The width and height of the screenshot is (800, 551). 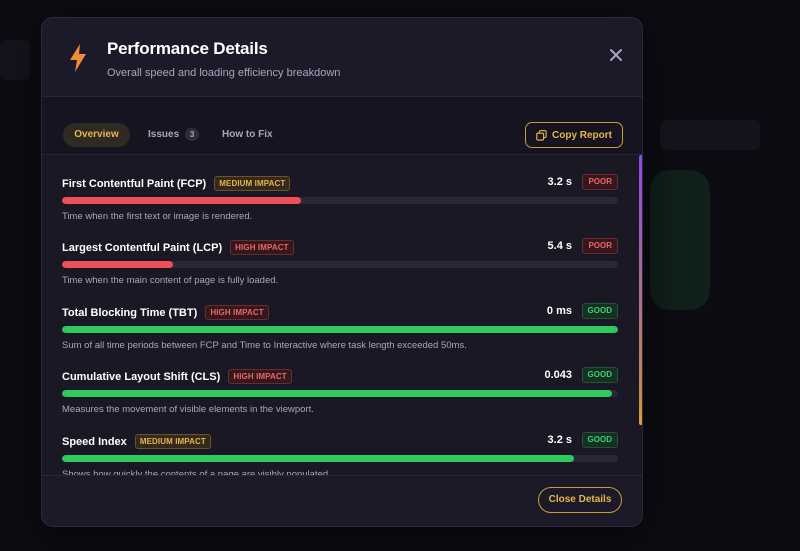 I want to click on metric-name: Total Blocking Time (TBT) HIGH IMPACT, so click(x=165, y=312).